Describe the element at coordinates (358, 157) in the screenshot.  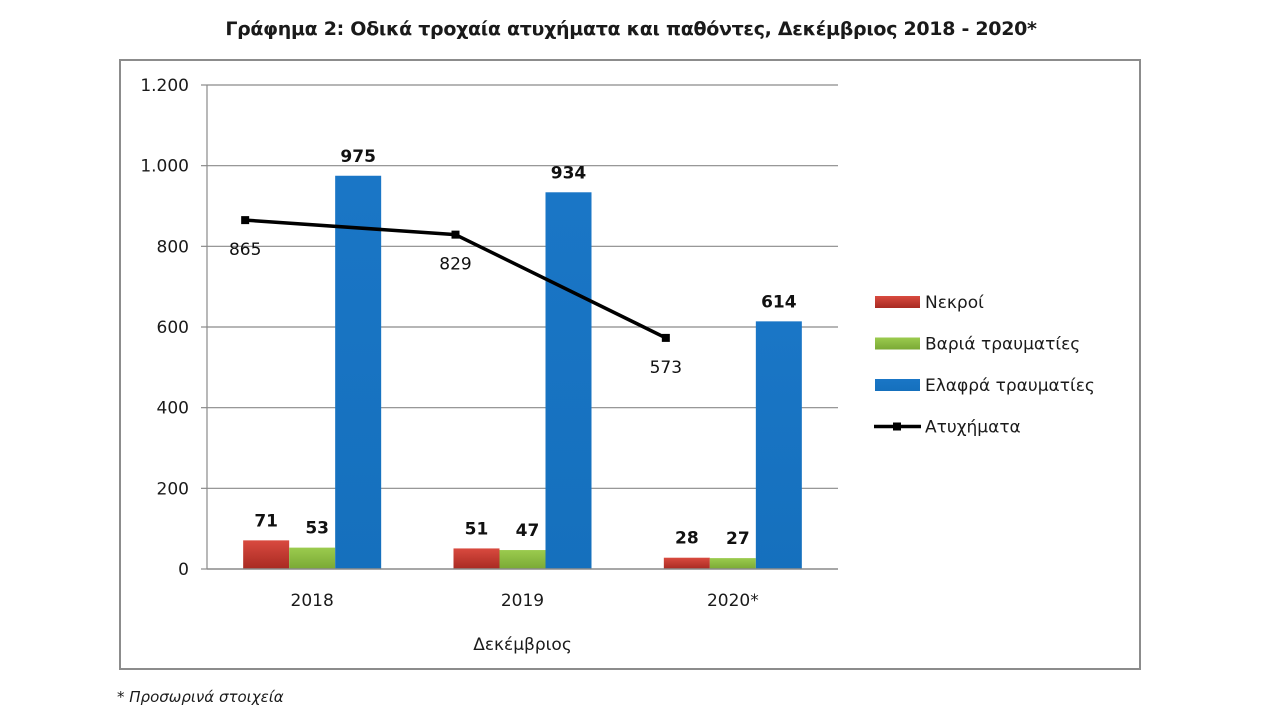
I see `data-label: 975` at that location.